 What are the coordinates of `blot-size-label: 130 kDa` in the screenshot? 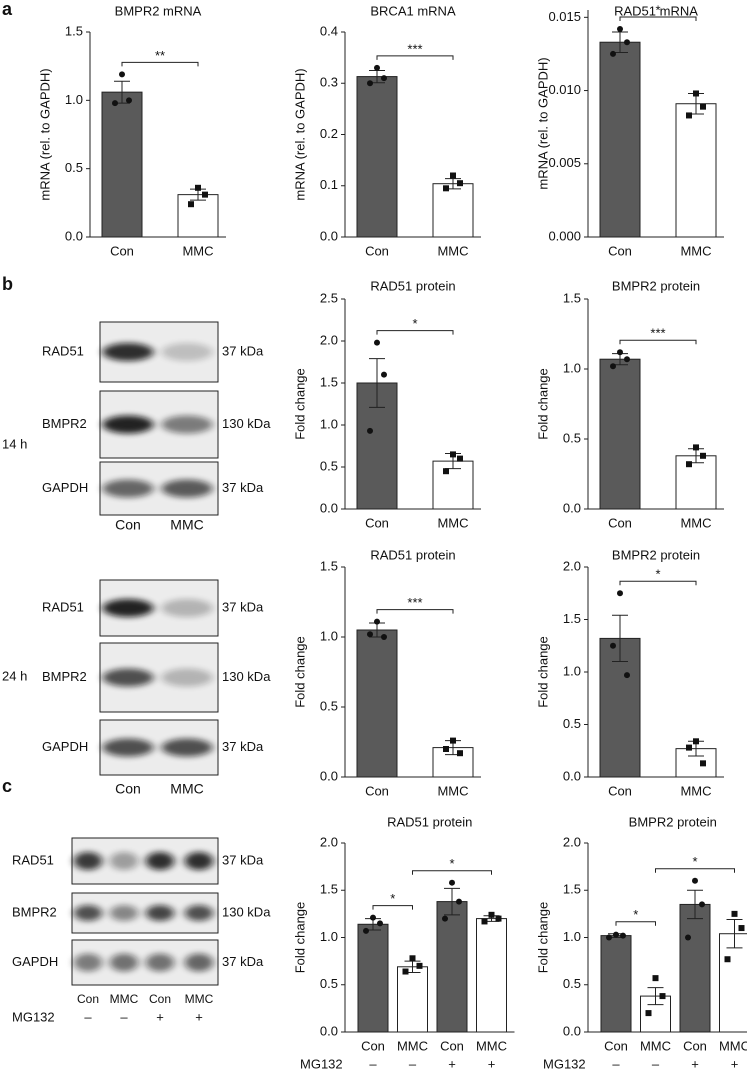 It's located at (246, 676).